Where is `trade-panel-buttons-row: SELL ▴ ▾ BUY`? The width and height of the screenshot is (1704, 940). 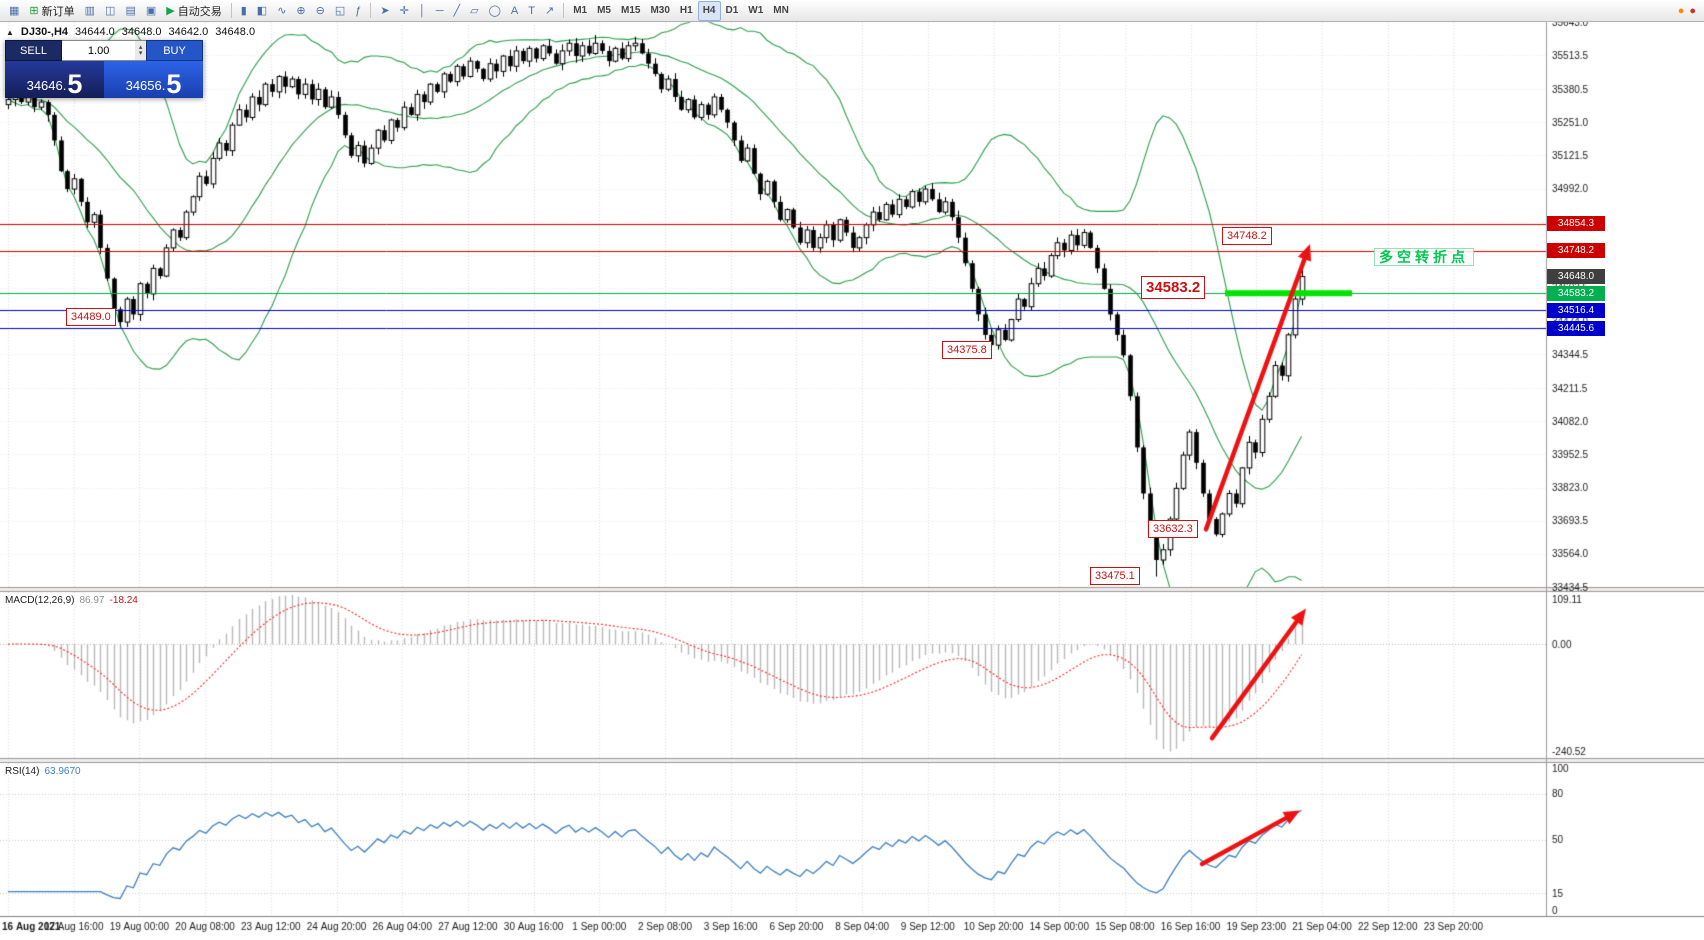 trade-panel-buttons-row: SELL ▴ ▾ BUY is located at coordinates (104, 50).